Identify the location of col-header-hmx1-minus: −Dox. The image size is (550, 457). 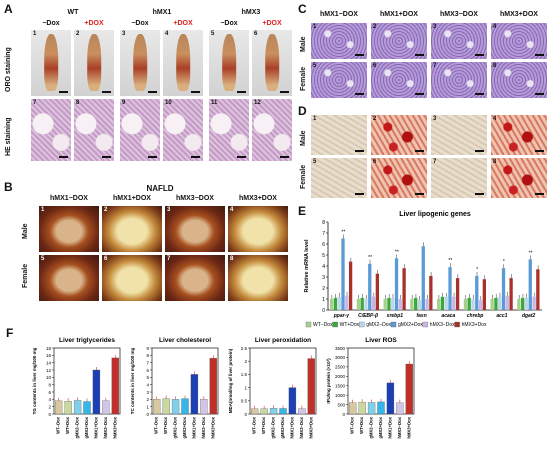
(140, 23).